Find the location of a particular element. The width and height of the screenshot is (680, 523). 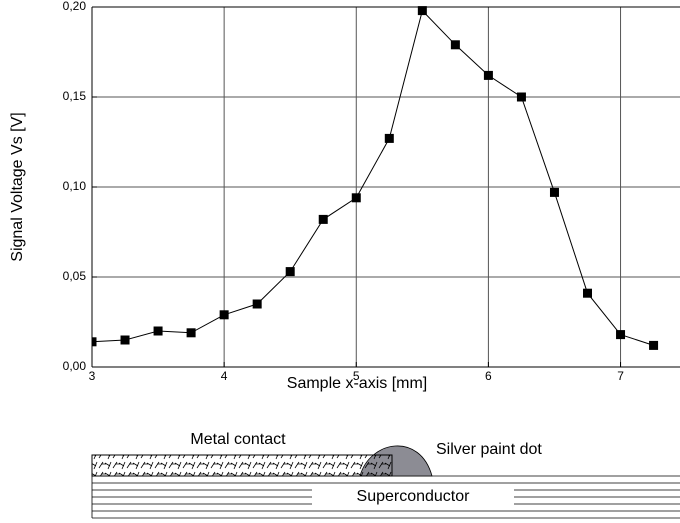

x-axis-label: Sample x-axis [mm] is located at coordinates (357, 383).